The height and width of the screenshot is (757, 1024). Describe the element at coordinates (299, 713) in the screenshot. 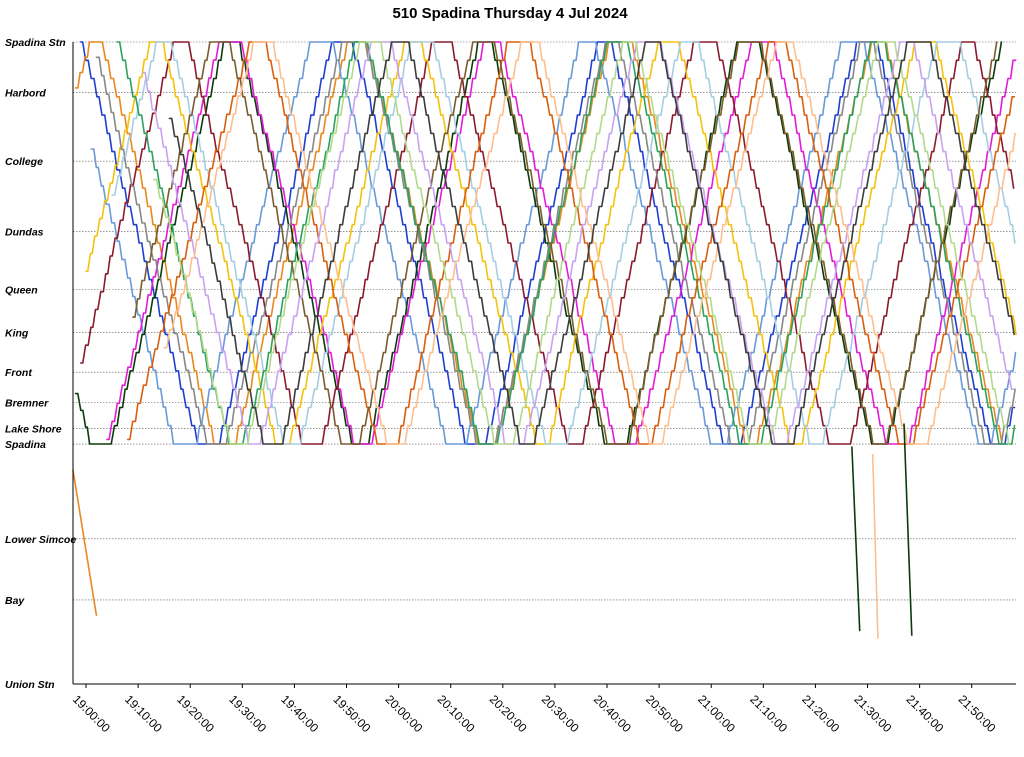

I see `x-tick-label: 19:40:00` at that location.